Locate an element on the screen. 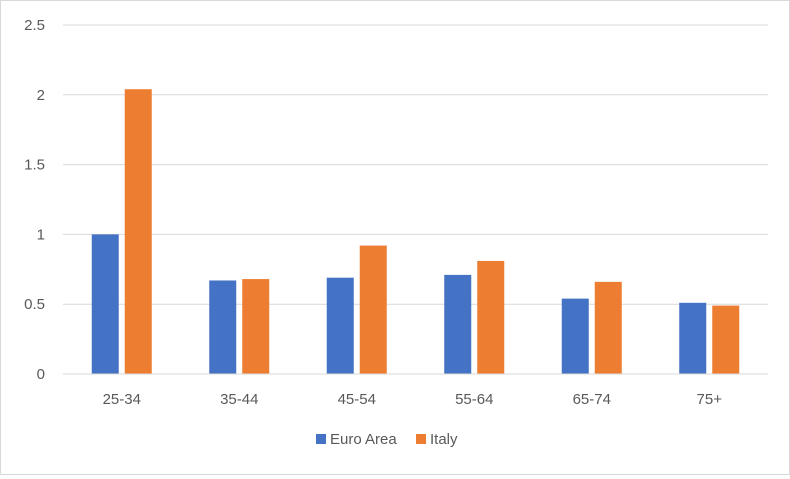  legend-swatch-italy is located at coordinates (421, 439).